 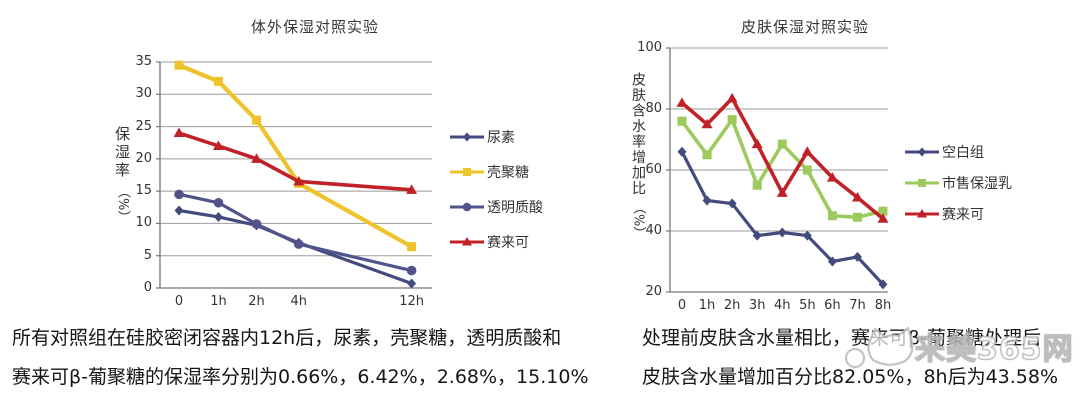 I want to click on y-tick-label: 5, so click(x=147, y=255).